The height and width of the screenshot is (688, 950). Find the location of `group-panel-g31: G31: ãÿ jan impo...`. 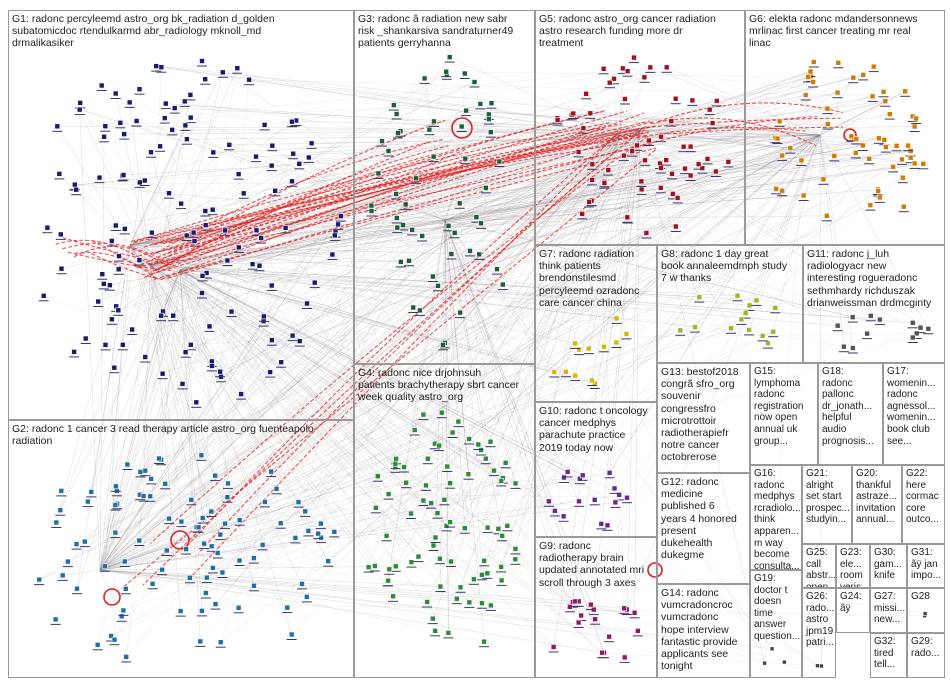

group-panel-g31: G31: ãÿ jan impo... is located at coordinates (926, 566).